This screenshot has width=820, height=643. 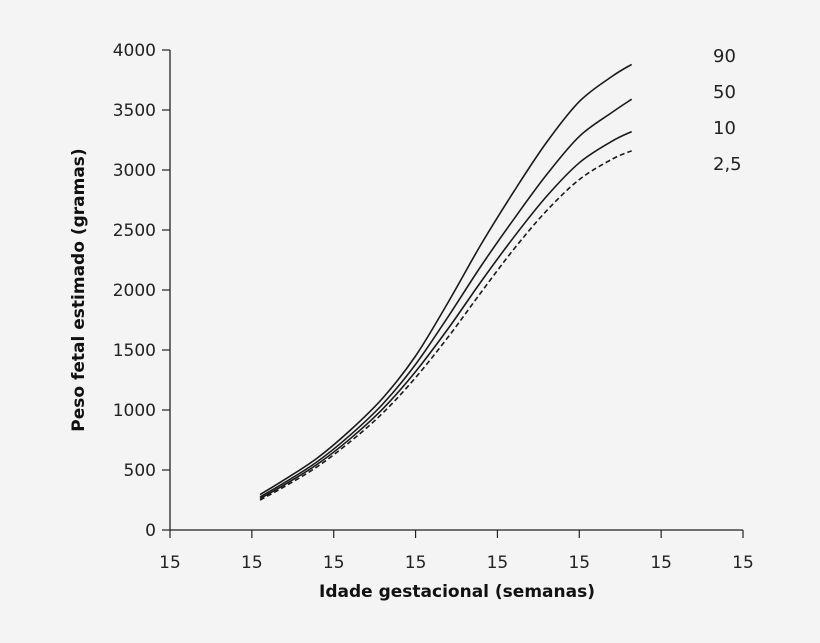 What do you see at coordinates (134, 111) in the screenshot?
I see `y-tick-label: 3500` at bounding box center [134, 111].